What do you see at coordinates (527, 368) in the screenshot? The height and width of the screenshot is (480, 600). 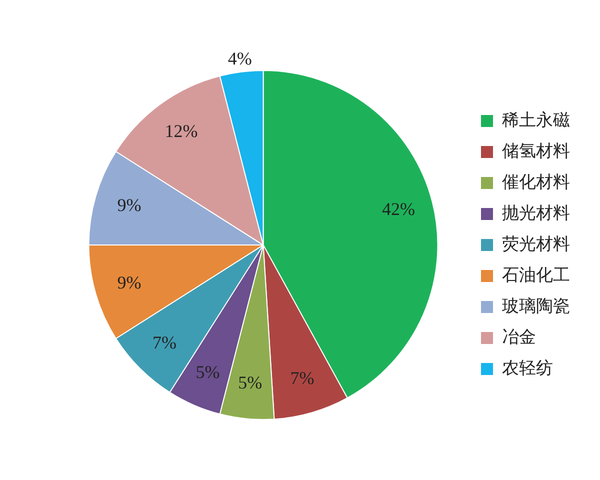 I see `legend-label: 农轻纺` at bounding box center [527, 368].